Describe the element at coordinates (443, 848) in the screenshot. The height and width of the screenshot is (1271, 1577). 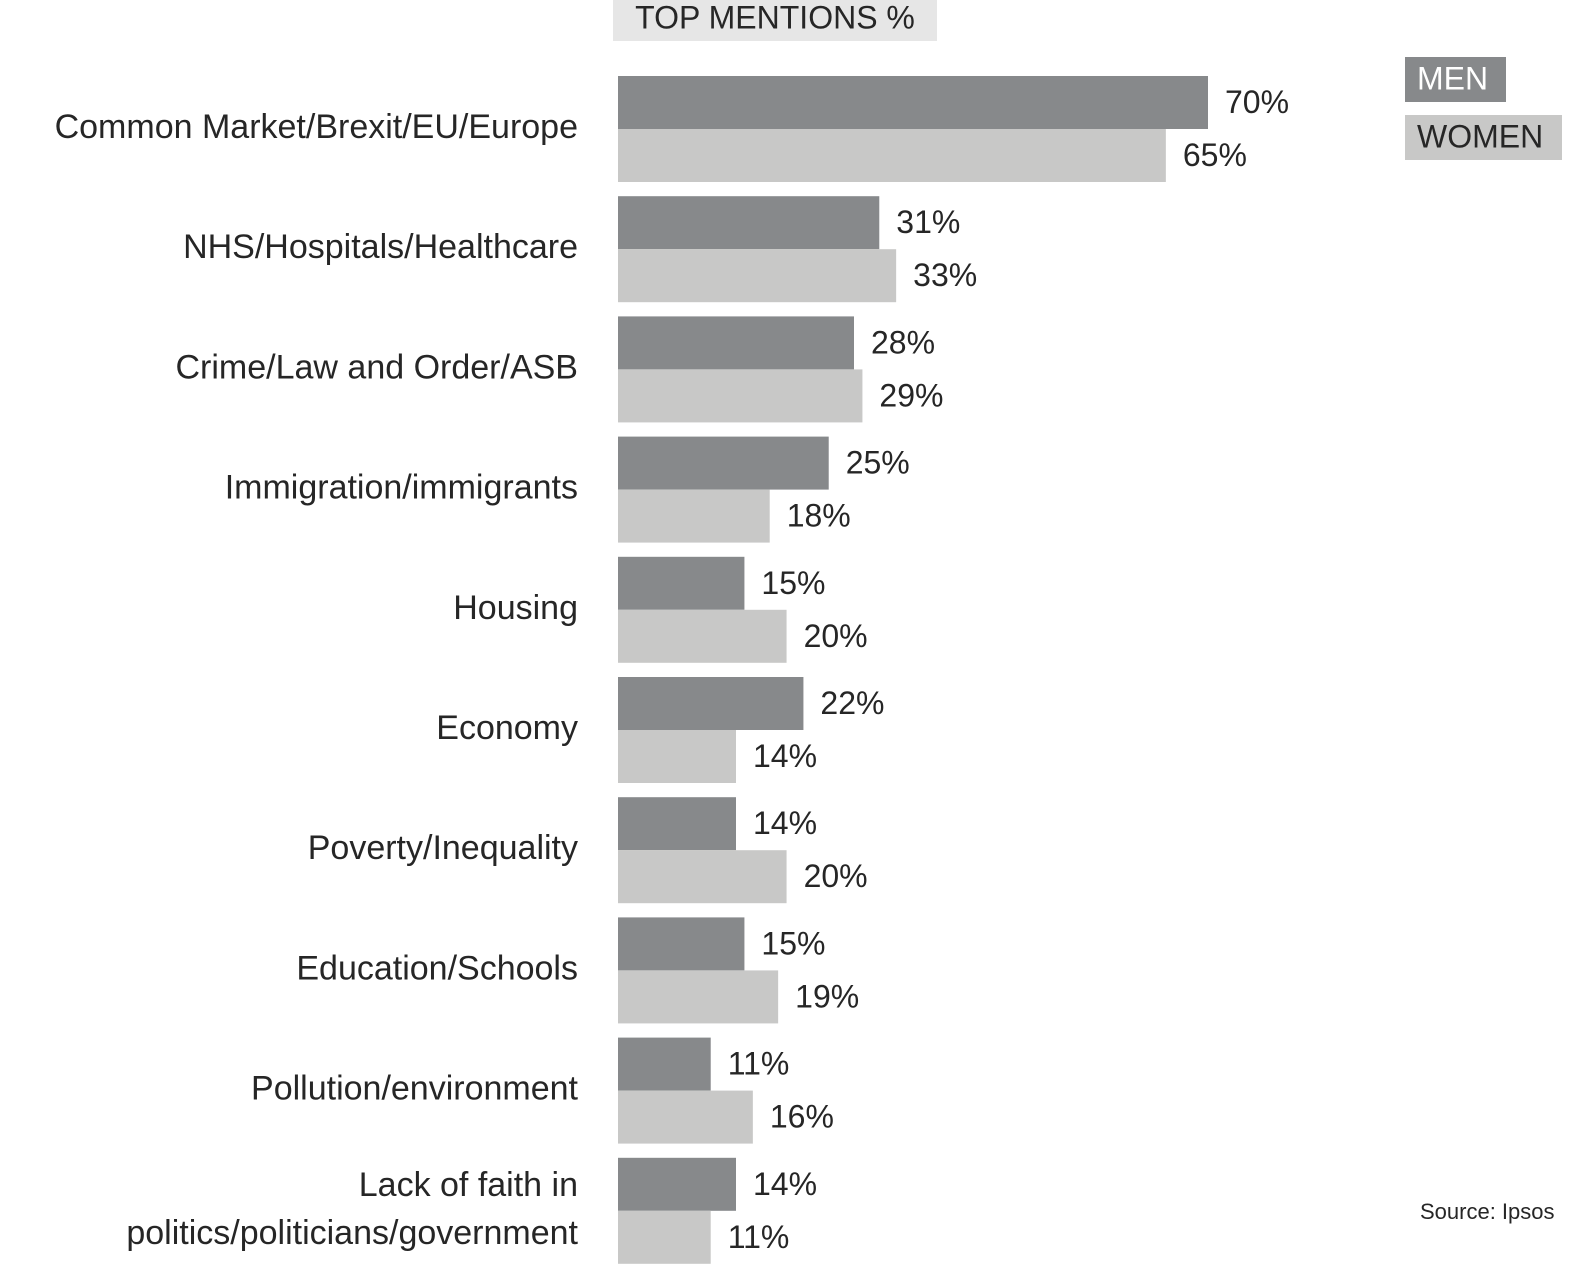
I see `category-label: Poverty/Inequality` at that location.